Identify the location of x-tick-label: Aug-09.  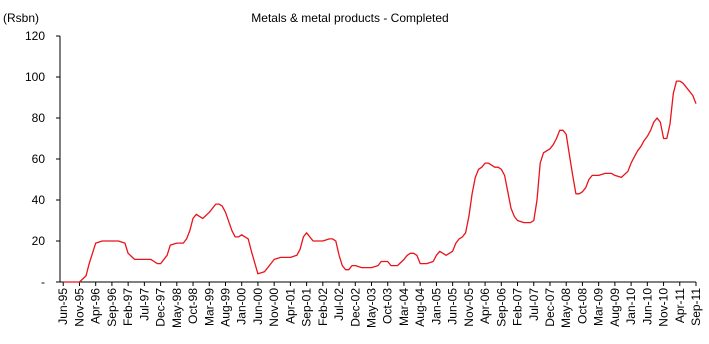
(615, 307).